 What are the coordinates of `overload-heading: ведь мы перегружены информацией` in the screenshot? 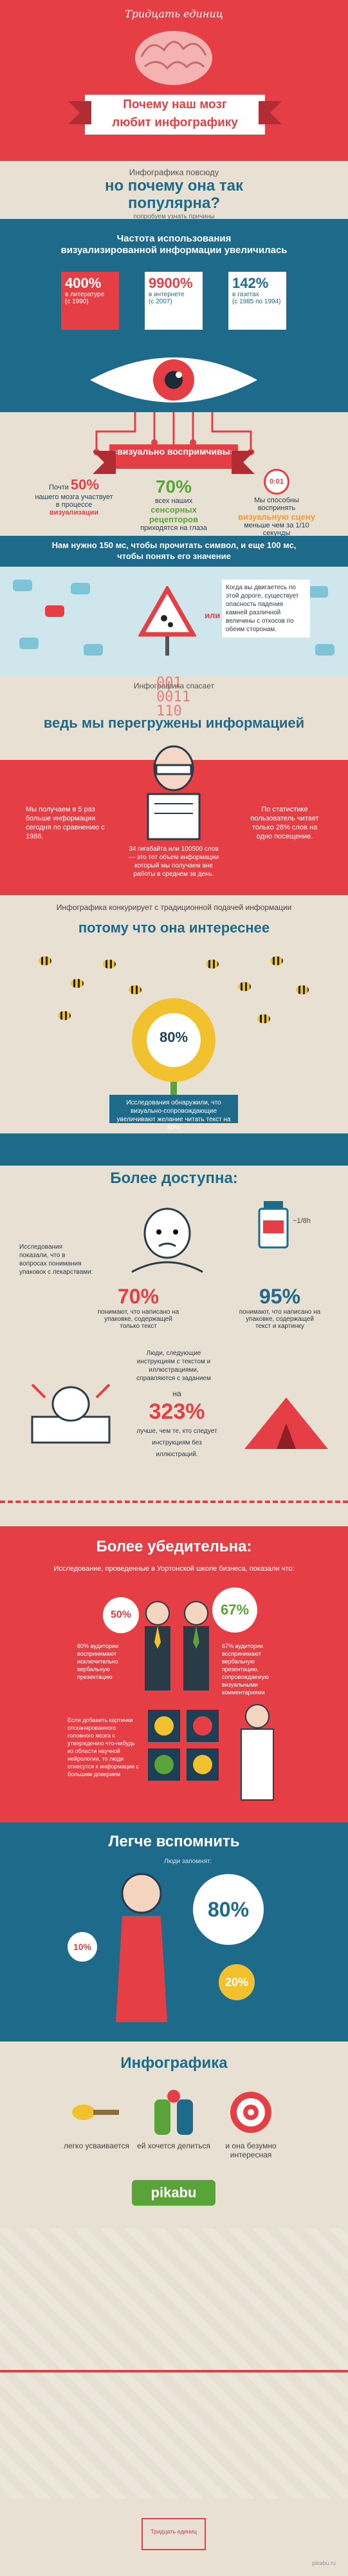 It's located at (174, 723).